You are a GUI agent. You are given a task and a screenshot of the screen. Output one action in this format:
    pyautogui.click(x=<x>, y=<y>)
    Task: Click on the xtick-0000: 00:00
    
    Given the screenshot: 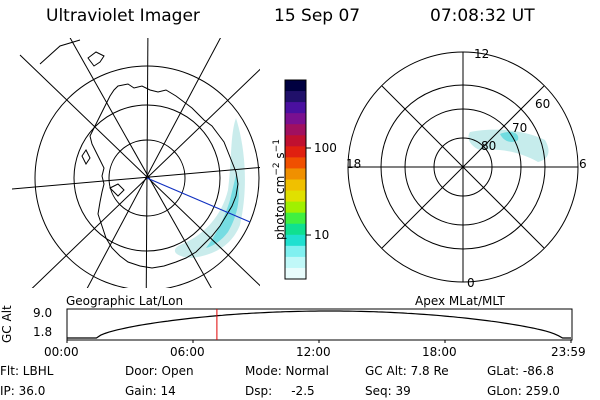 What is the action you would take?
    pyautogui.click(x=61, y=352)
    